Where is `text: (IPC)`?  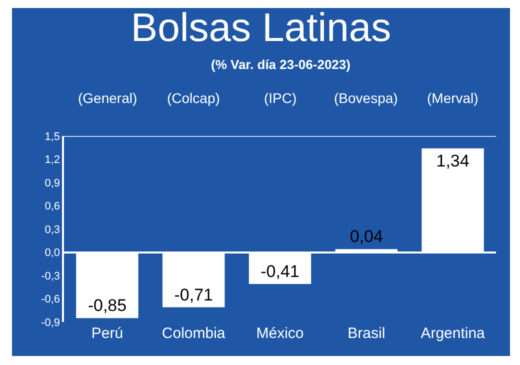
text: (IPC) is located at coordinates (280, 98).